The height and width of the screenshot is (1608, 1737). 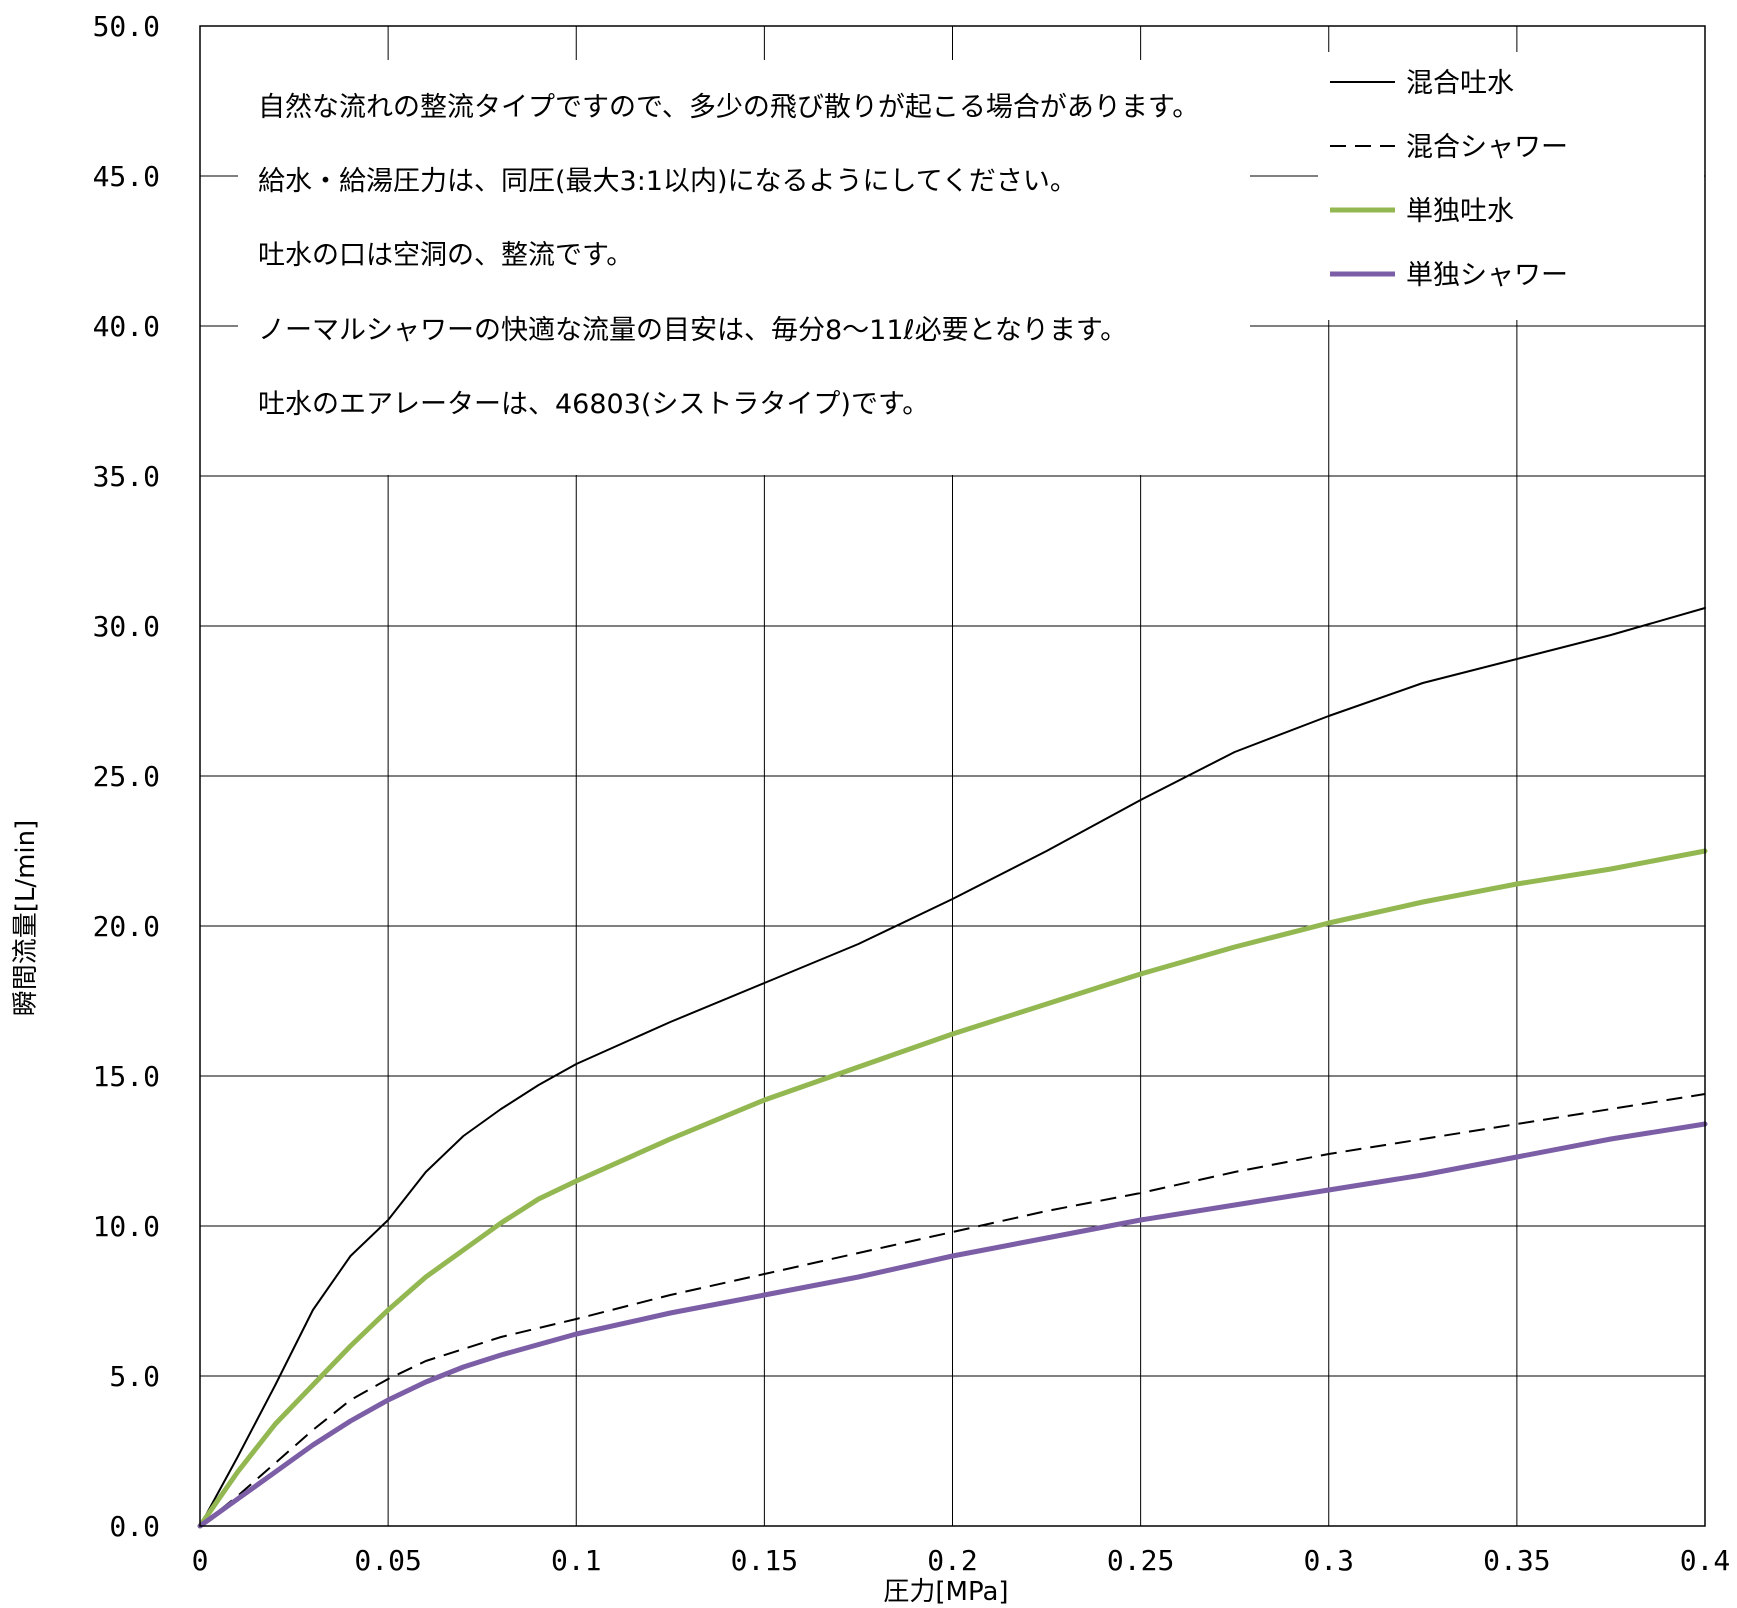 What do you see at coordinates (667, 181) in the screenshot?
I see `annotation-line-2: 給水・給湯圧力は、同圧(最大3:1以内)になるようにしてください。` at bounding box center [667, 181].